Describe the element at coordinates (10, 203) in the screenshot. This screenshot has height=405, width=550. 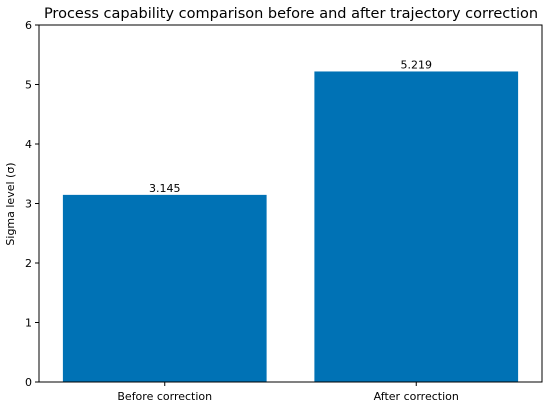
I see `y-axis-label: Sigma level (σ)` at that location.